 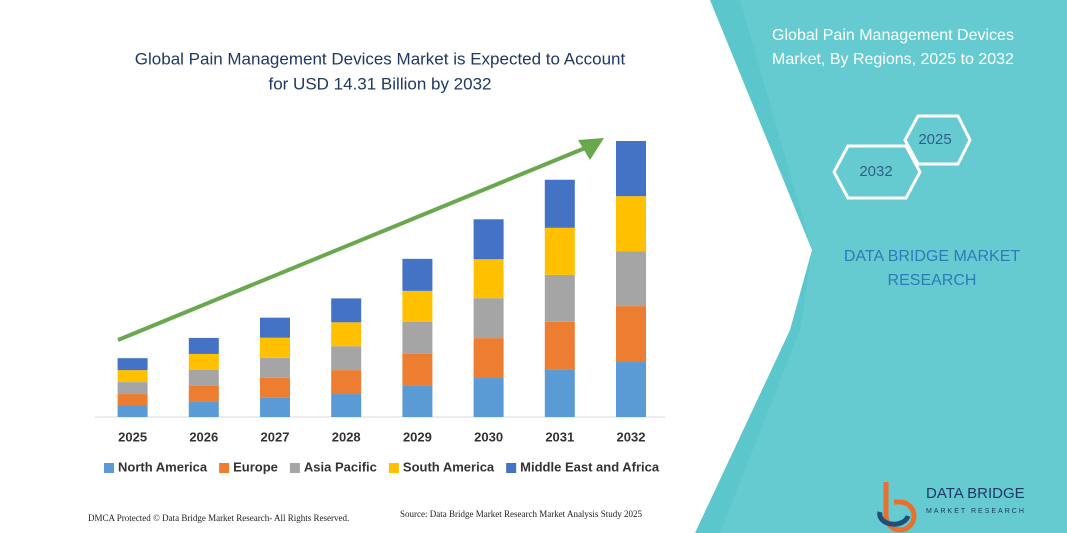 What do you see at coordinates (932, 256) in the screenshot?
I see `brand: DATA BRIDGE MARKET` at bounding box center [932, 256].